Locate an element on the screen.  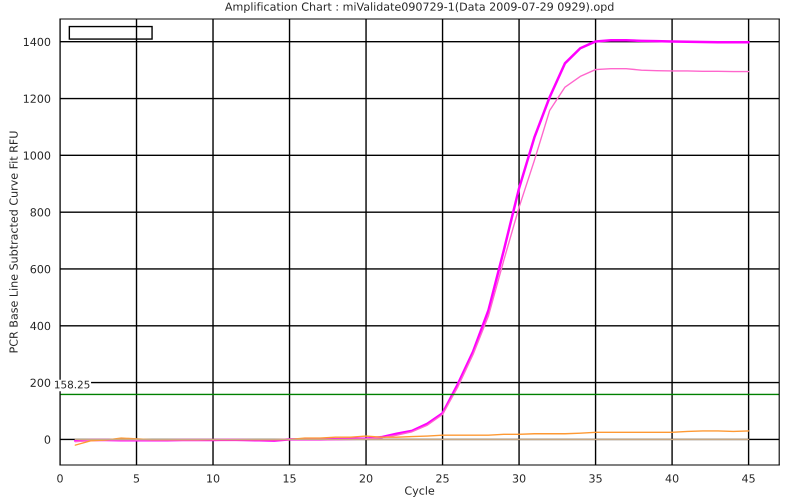
y-tick-label: 1000 is located at coordinates (37, 155).